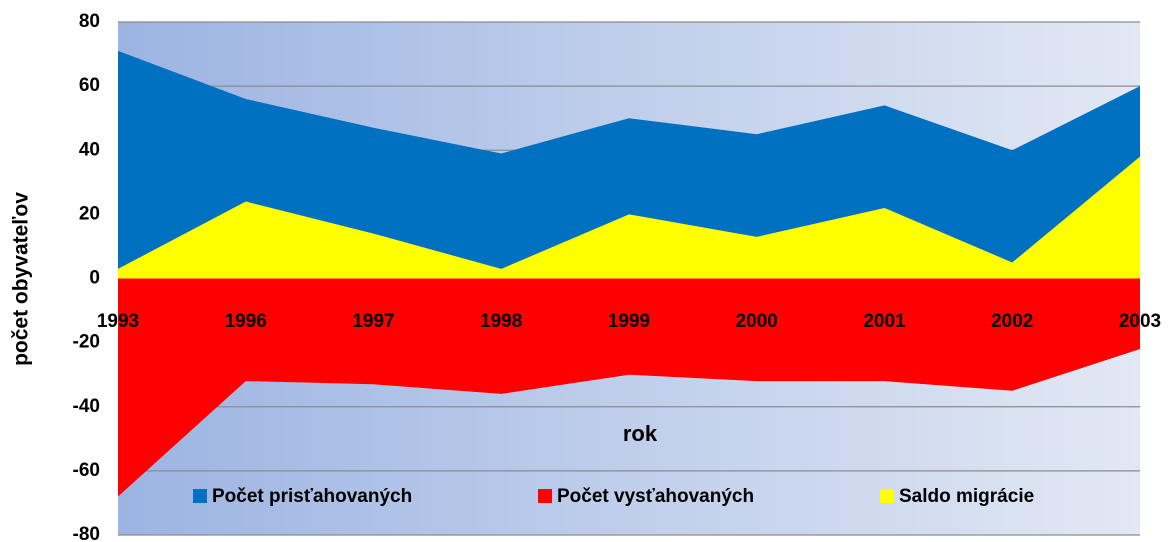 This screenshot has height=542, width=1170. What do you see at coordinates (501, 321) in the screenshot?
I see `x-tick-label: 1998` at bounding box center [501, 321].